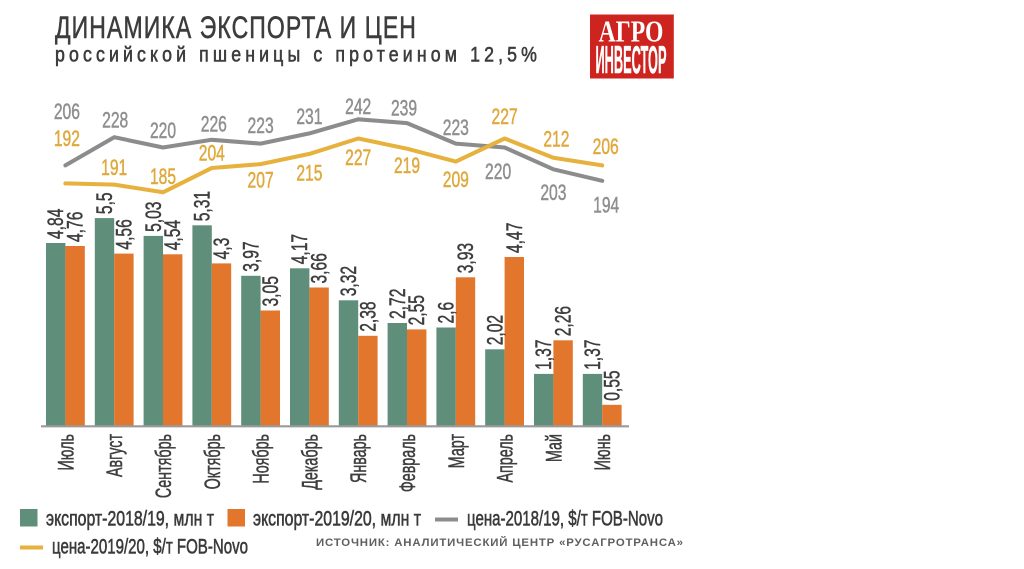 This screenshot has height=569, width=1024. What do you see at coordinates (611, 385) in the screenshot?
I see `svg-text: 0,55` at bounding box center [611, 385].